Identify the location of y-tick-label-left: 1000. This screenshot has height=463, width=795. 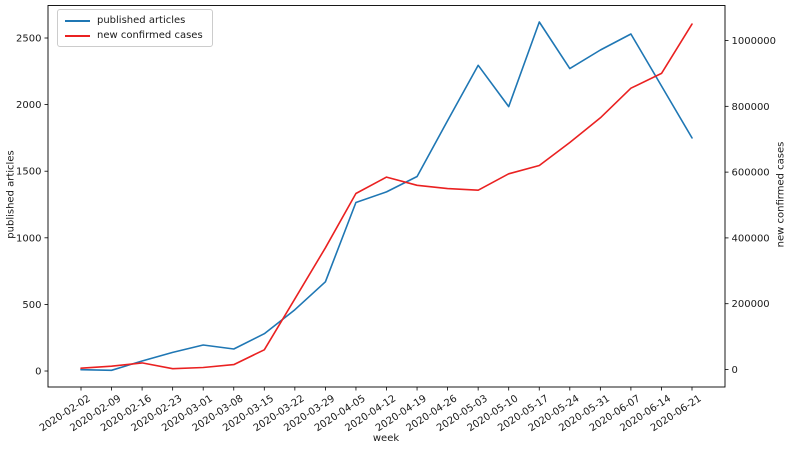
(28, 238).